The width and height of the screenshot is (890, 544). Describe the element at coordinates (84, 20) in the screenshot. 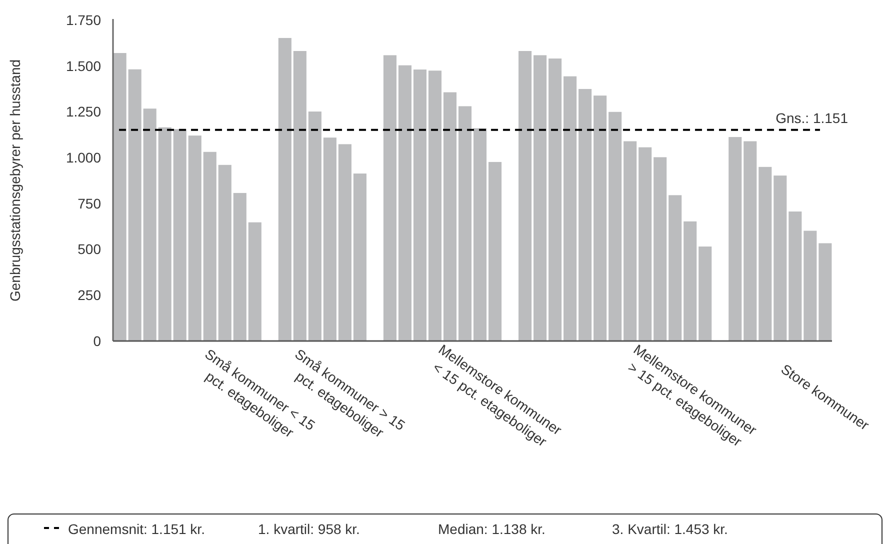

I see `y-tick-label: 1.750` at that location.